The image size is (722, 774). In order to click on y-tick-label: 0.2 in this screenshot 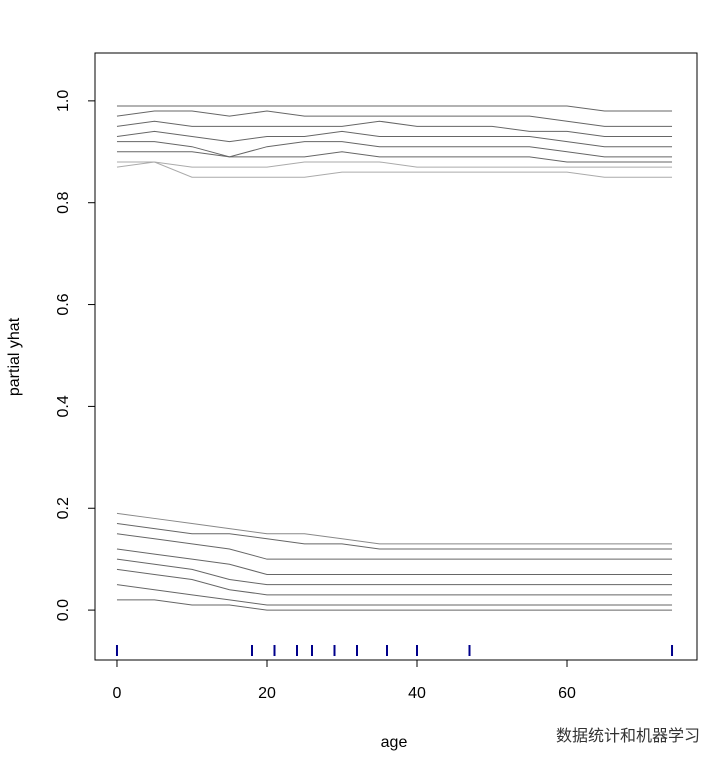, I will do `click(63, 508)`.